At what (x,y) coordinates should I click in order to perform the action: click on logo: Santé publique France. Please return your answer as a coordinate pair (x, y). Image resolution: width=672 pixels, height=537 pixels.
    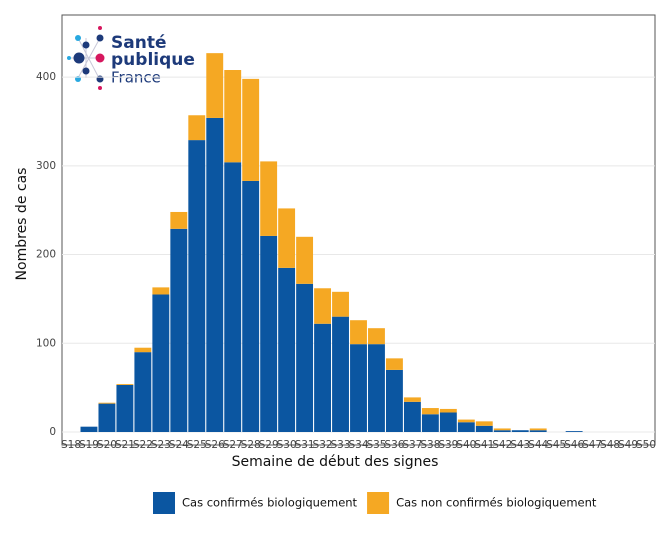
    Looking at the image, I should click on (131, 58).